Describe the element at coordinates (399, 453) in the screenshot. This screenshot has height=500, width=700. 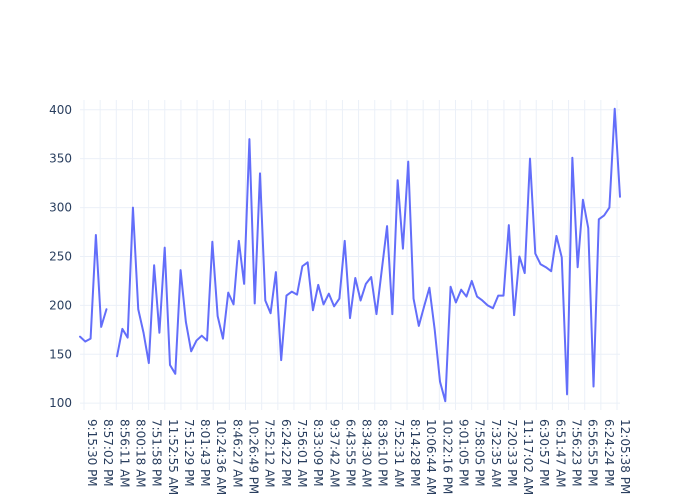
I see `x-tick-label: 7:52:31 AM` at that location.